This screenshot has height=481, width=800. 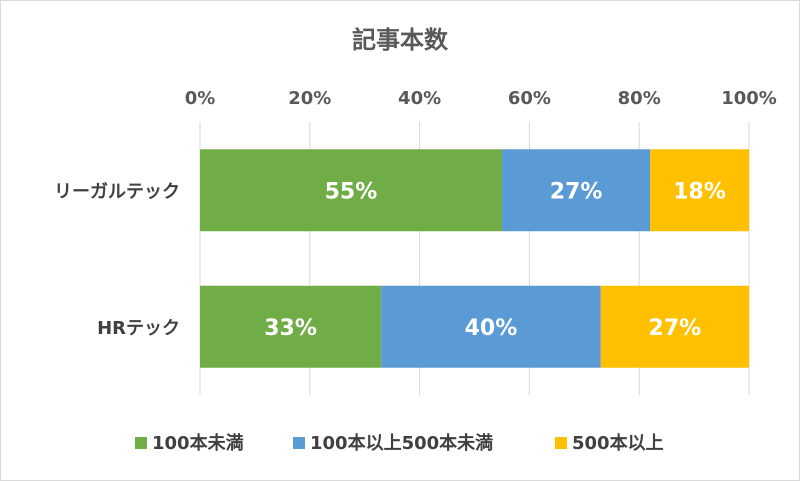 What do you see at coordinates (200, 98) in the screenshot?
I see `x-tick-label: 0%` at bounding box center [200, 98].